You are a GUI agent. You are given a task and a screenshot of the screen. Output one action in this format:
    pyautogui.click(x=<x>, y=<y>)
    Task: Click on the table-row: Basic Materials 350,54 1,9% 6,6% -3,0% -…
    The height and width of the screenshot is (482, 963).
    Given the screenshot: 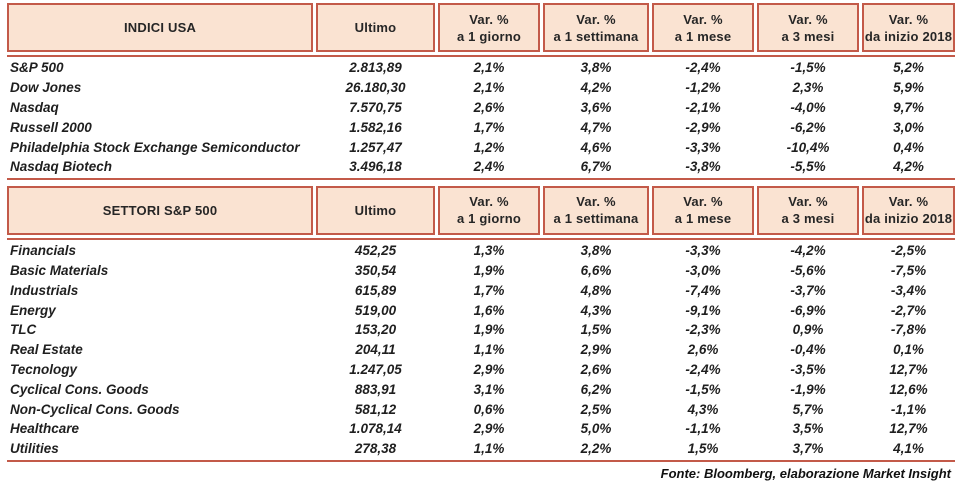 What is the action you would take?
    pyautogui.click(x=481, y=271)
    